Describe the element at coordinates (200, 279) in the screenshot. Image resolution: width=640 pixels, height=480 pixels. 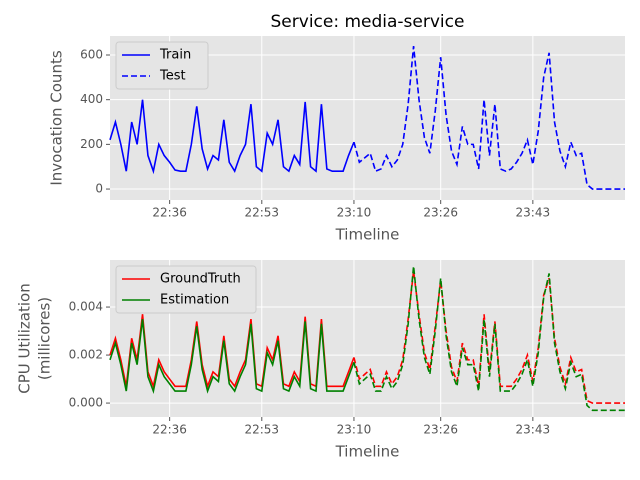
I see `legend-label: GroundTruth` at that location.